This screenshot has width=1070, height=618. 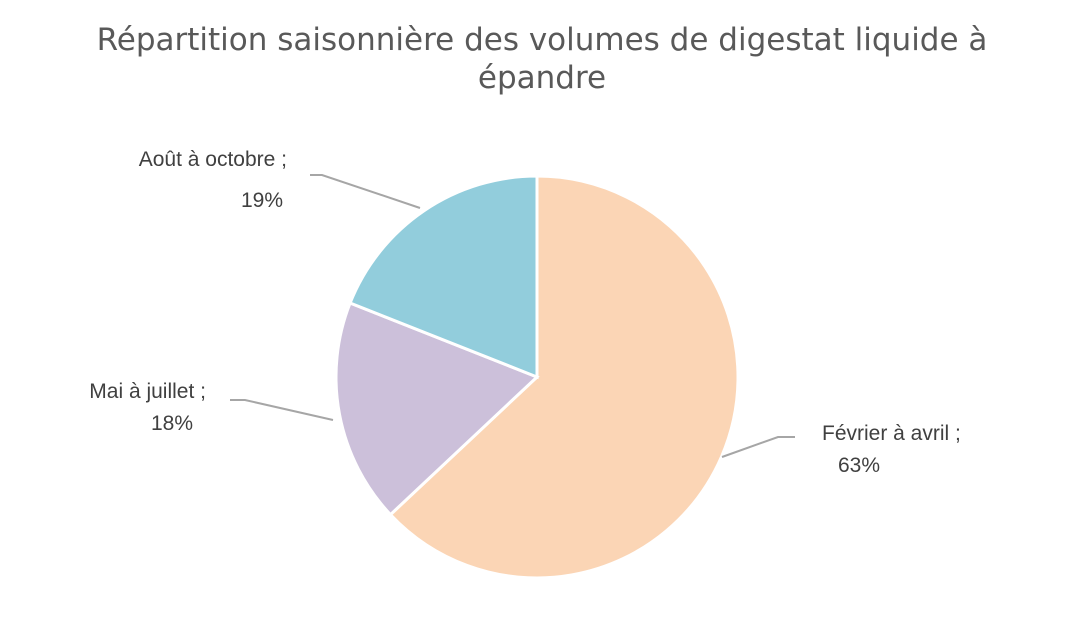 What do you see at coordinates (147, 391) in the screenshot?
I see `slice-label-mai-juillet: Mai à juillet ;` at bounding box center [147, 391].